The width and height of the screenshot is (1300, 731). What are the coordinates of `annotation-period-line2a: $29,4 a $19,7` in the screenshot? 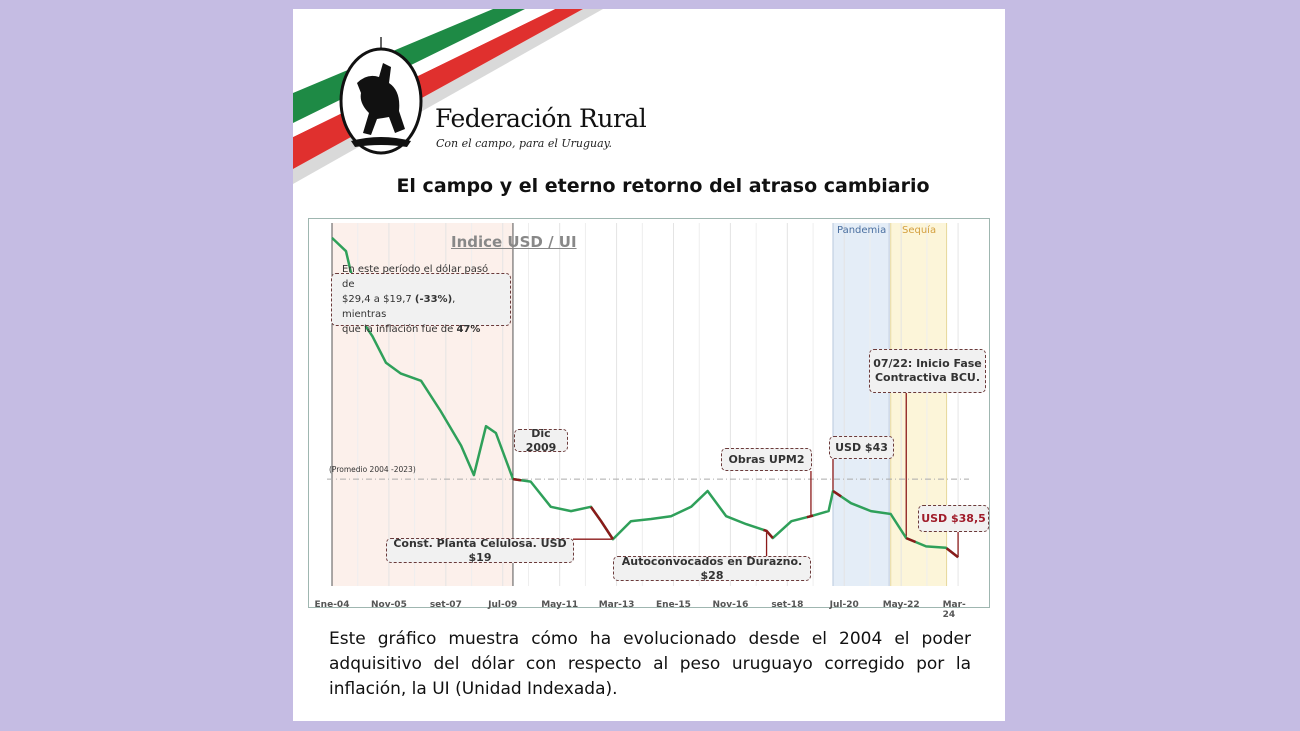 It's located at (378, 299).